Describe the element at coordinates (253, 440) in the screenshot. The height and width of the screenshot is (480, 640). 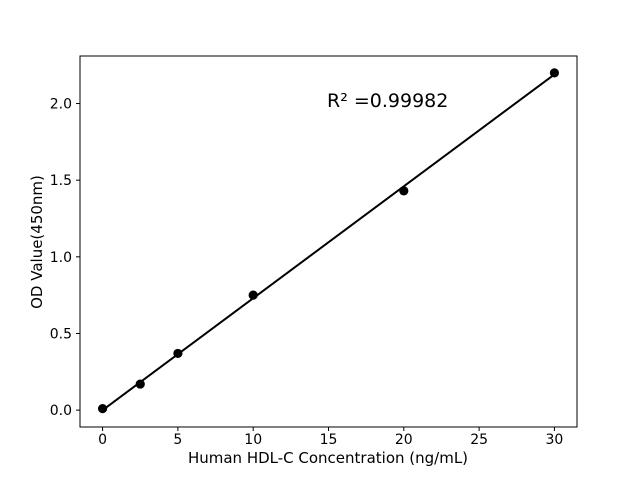
I see `x-tick-label: 10` at that location.